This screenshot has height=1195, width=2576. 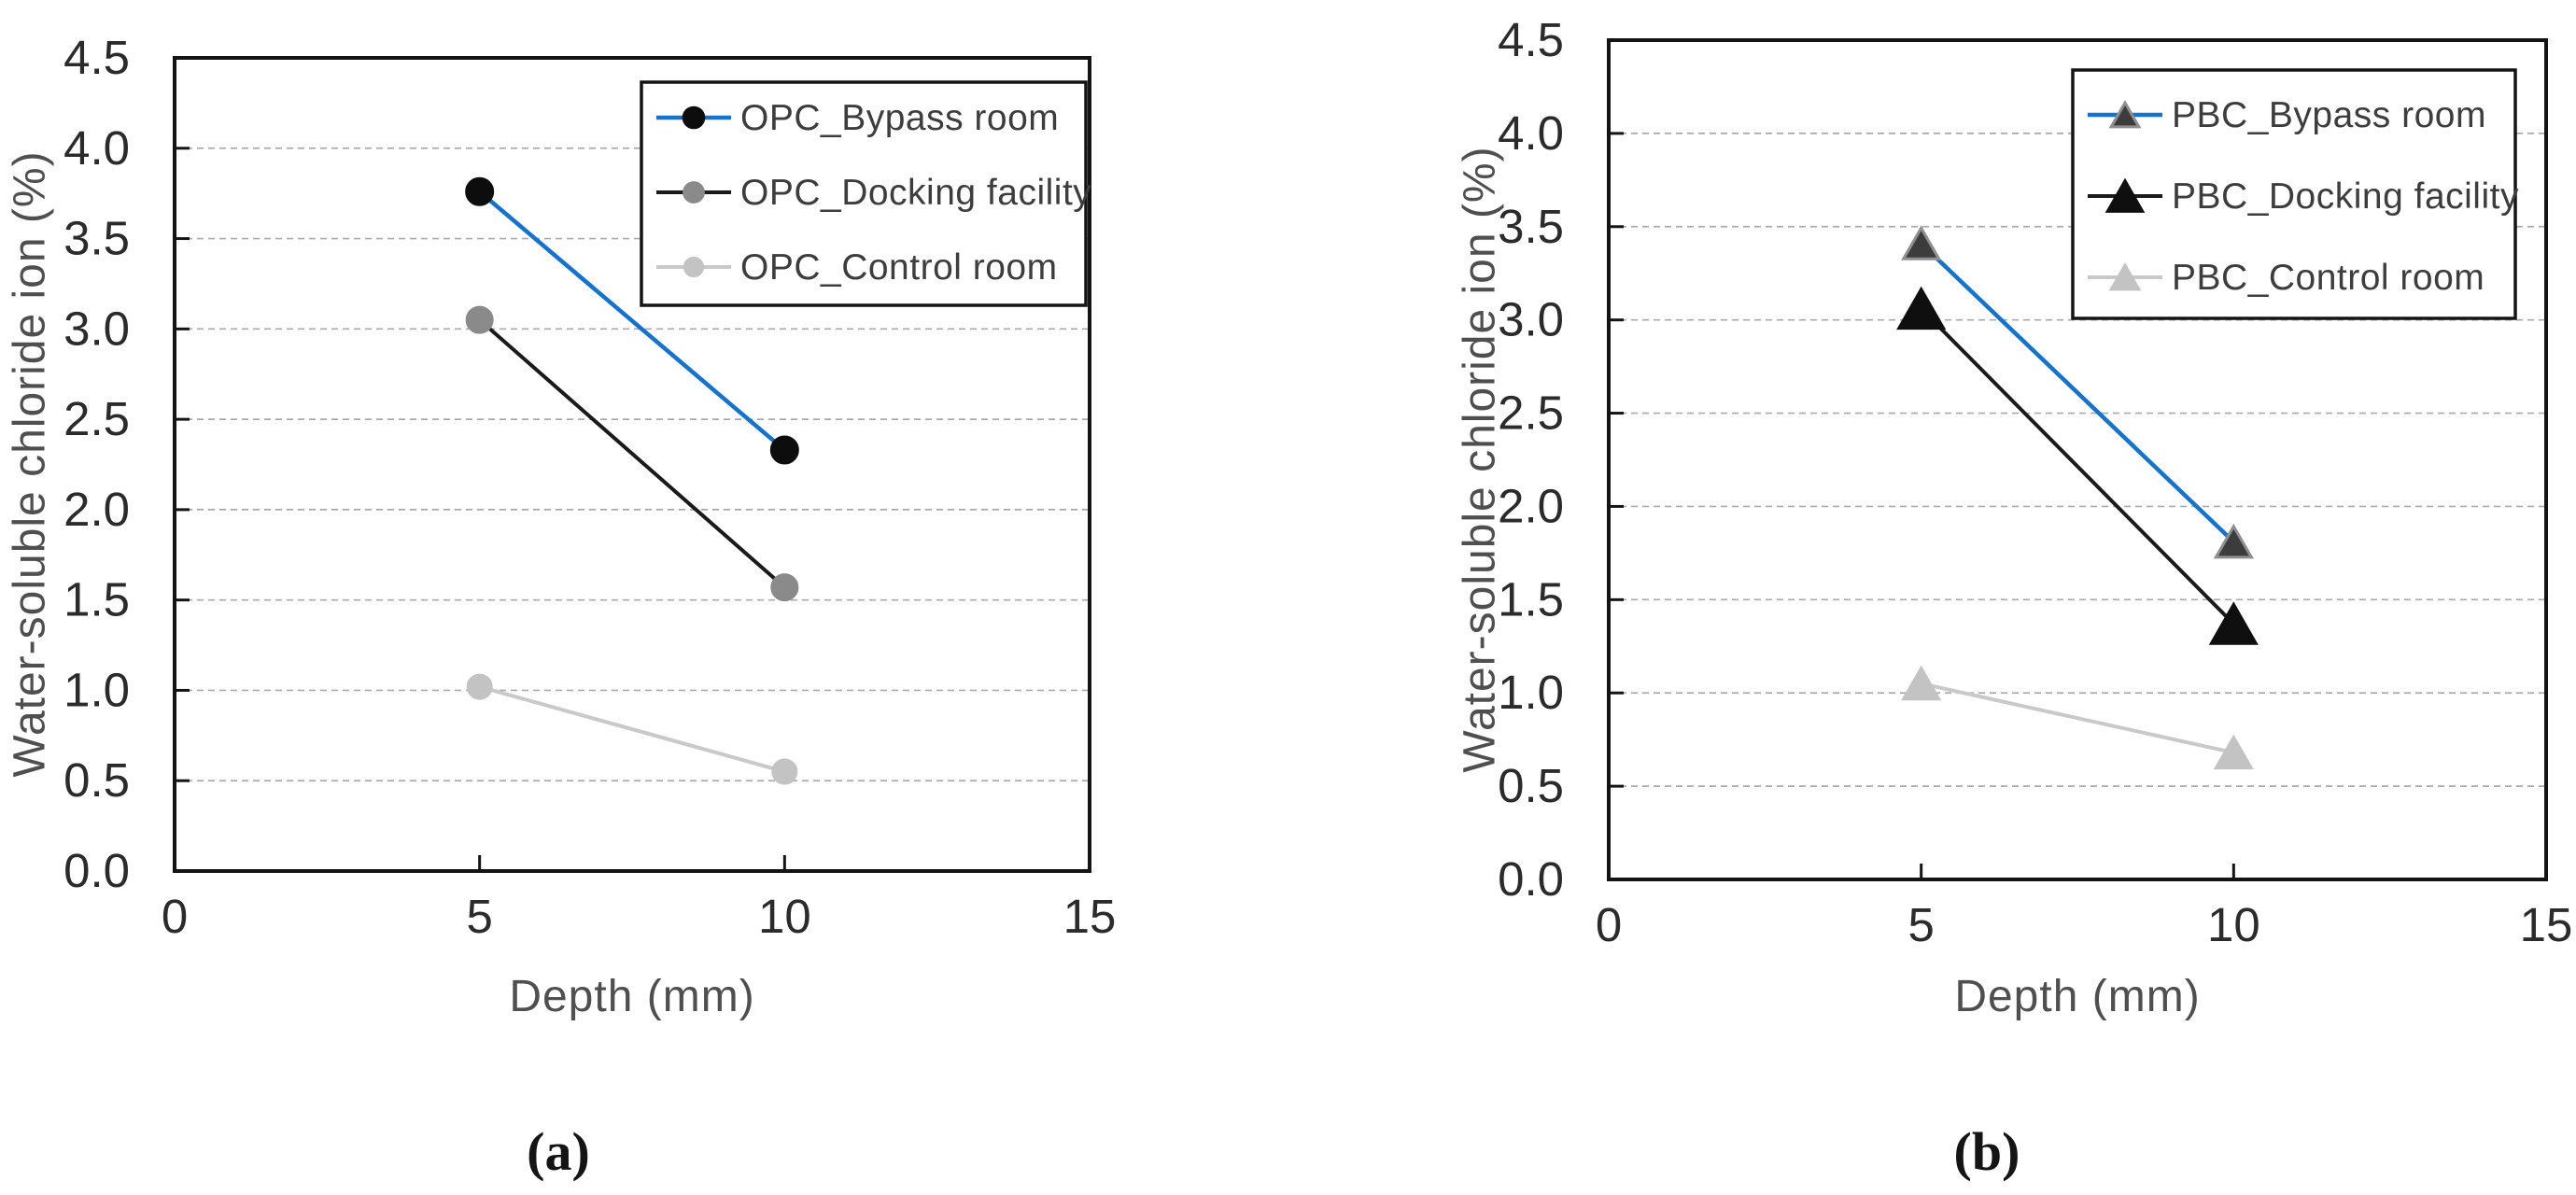 I want to click on legend-label: PBC_Bypass room, so click(x=2329, y=115).